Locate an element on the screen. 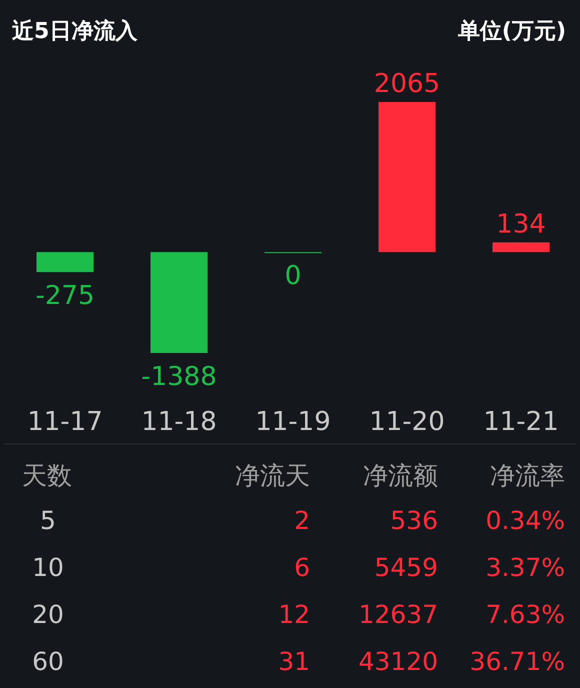 This screenshot has width=580, height=688. text: 12637 is located at coordinates (398, 614).